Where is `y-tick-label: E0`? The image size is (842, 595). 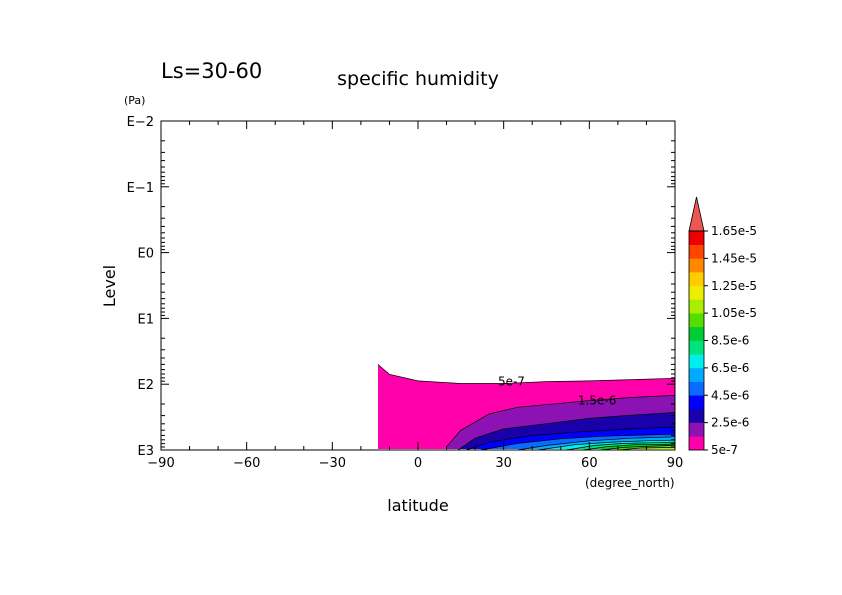
y-tick-label: E0 is located at coordinates (146, 254).